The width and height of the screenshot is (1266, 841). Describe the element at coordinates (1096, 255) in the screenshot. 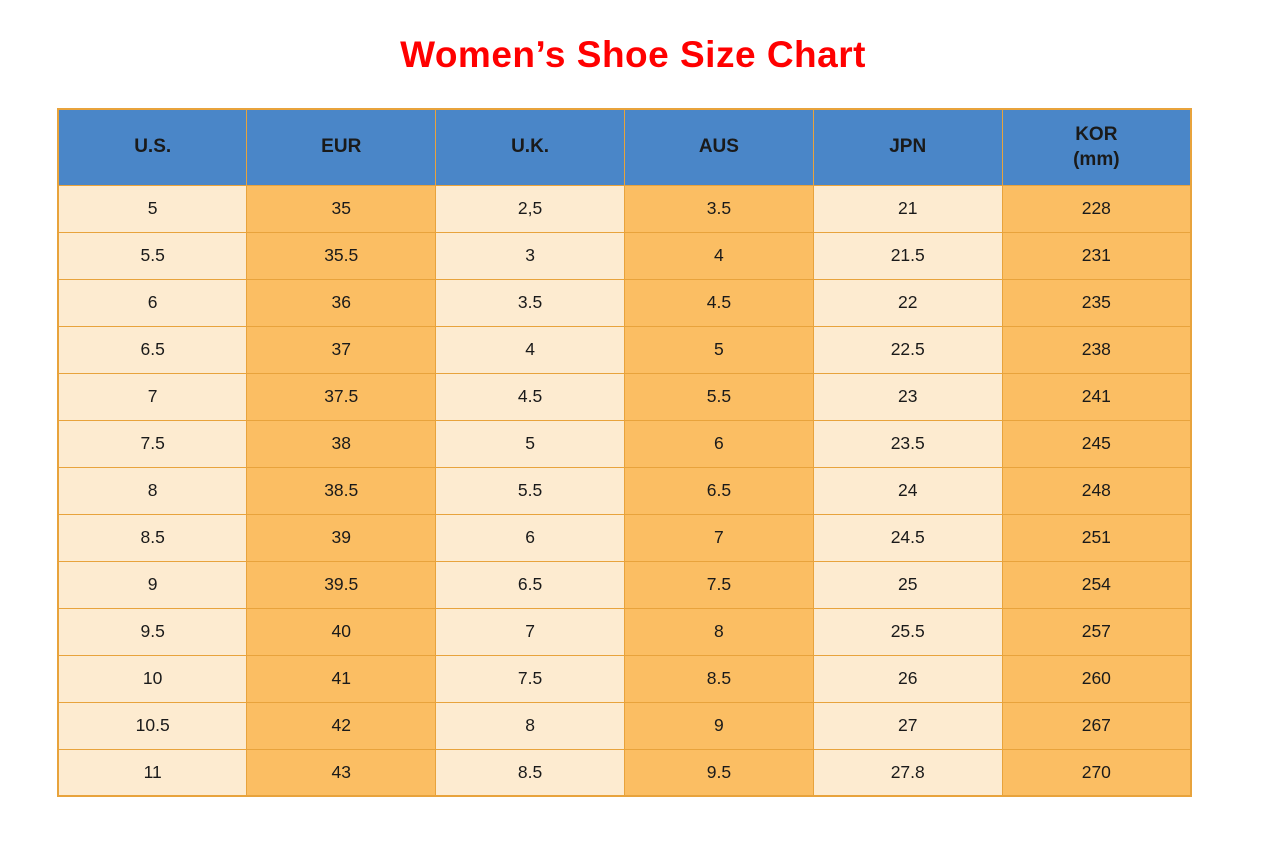

I see `table-cell: 231` at that location.